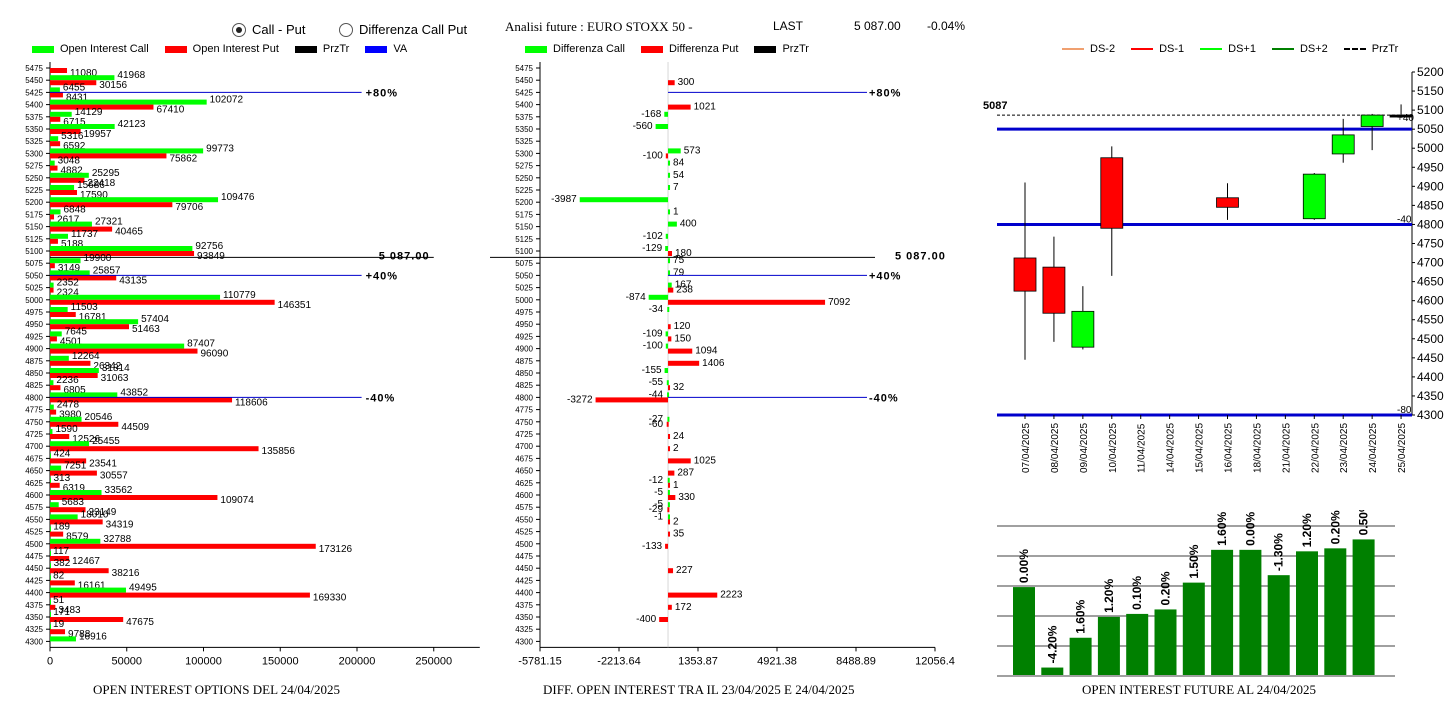 The height and width of the screenshot is (706, 1455). I want to click on strike-tick-label: 5350, so click(524, 129).